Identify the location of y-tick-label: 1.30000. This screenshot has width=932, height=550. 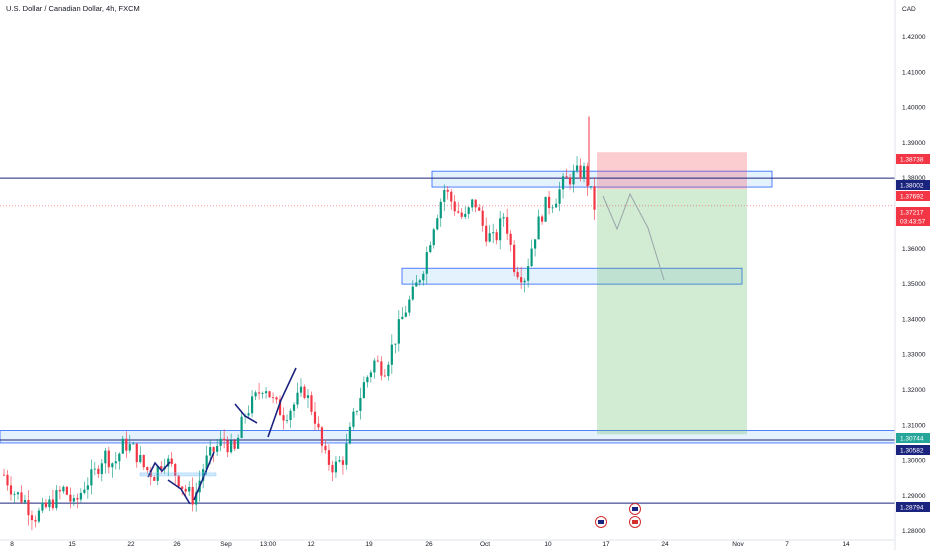
(914, 461).